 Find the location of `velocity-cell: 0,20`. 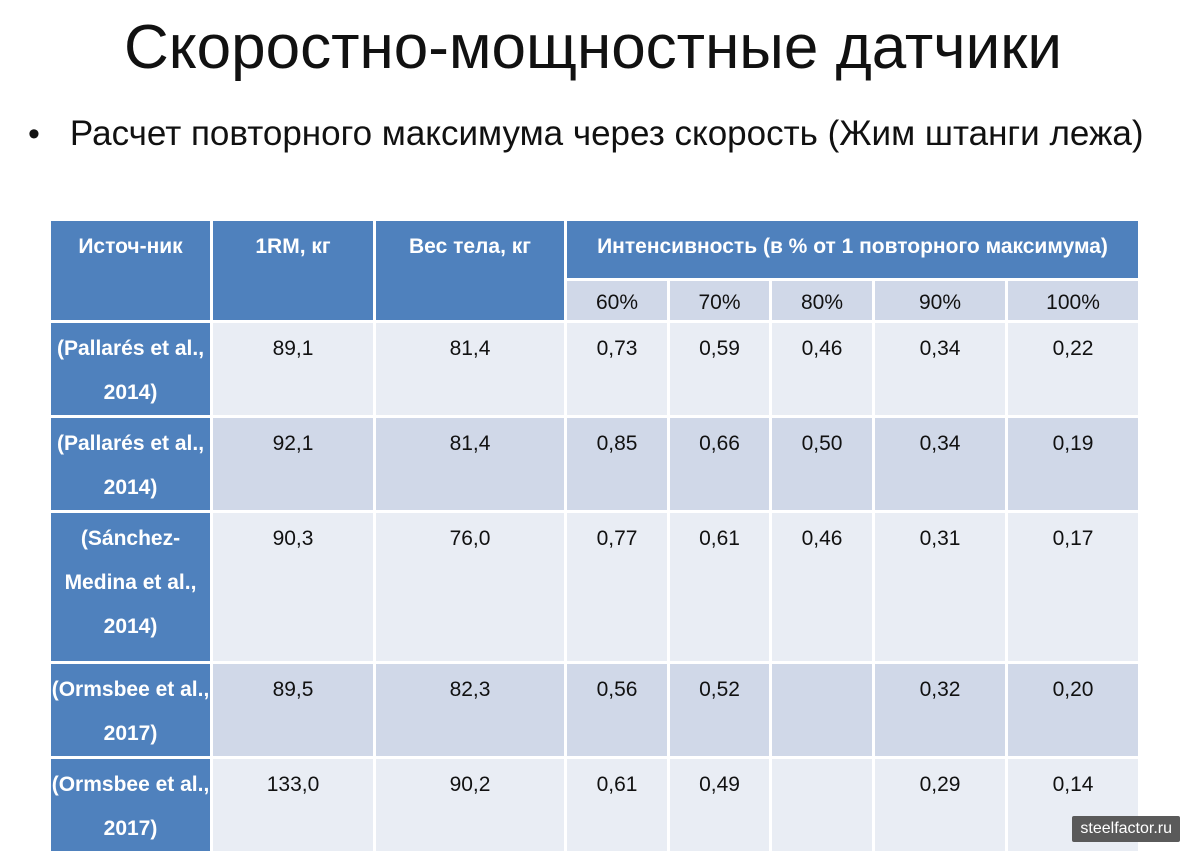

velocity-cell: 0,20 is located at coordinates (1073, 710).